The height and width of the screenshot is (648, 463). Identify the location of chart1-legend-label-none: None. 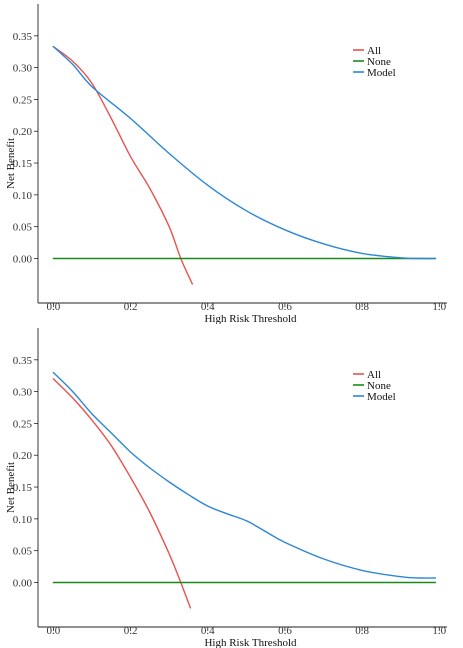
(379, 62).